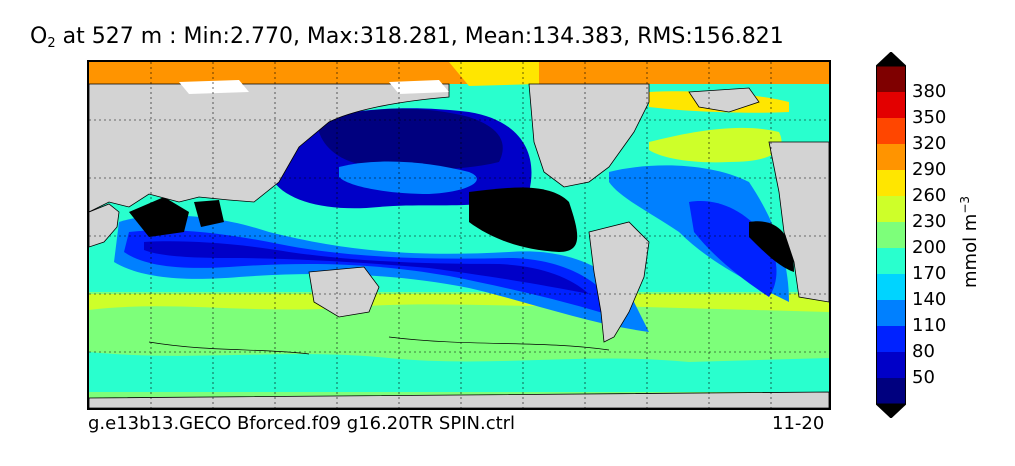  I want to click on bay-of-bengal-omz, so click(209, 213).